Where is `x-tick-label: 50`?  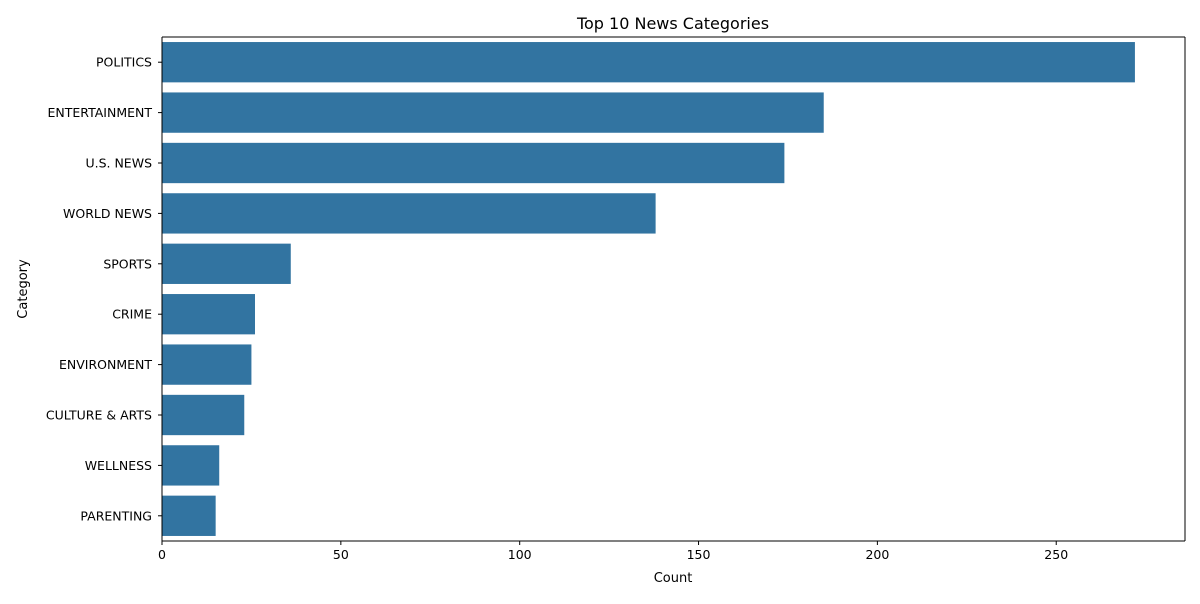 x-tick-label: 50 is located at coordinates (341, 554).